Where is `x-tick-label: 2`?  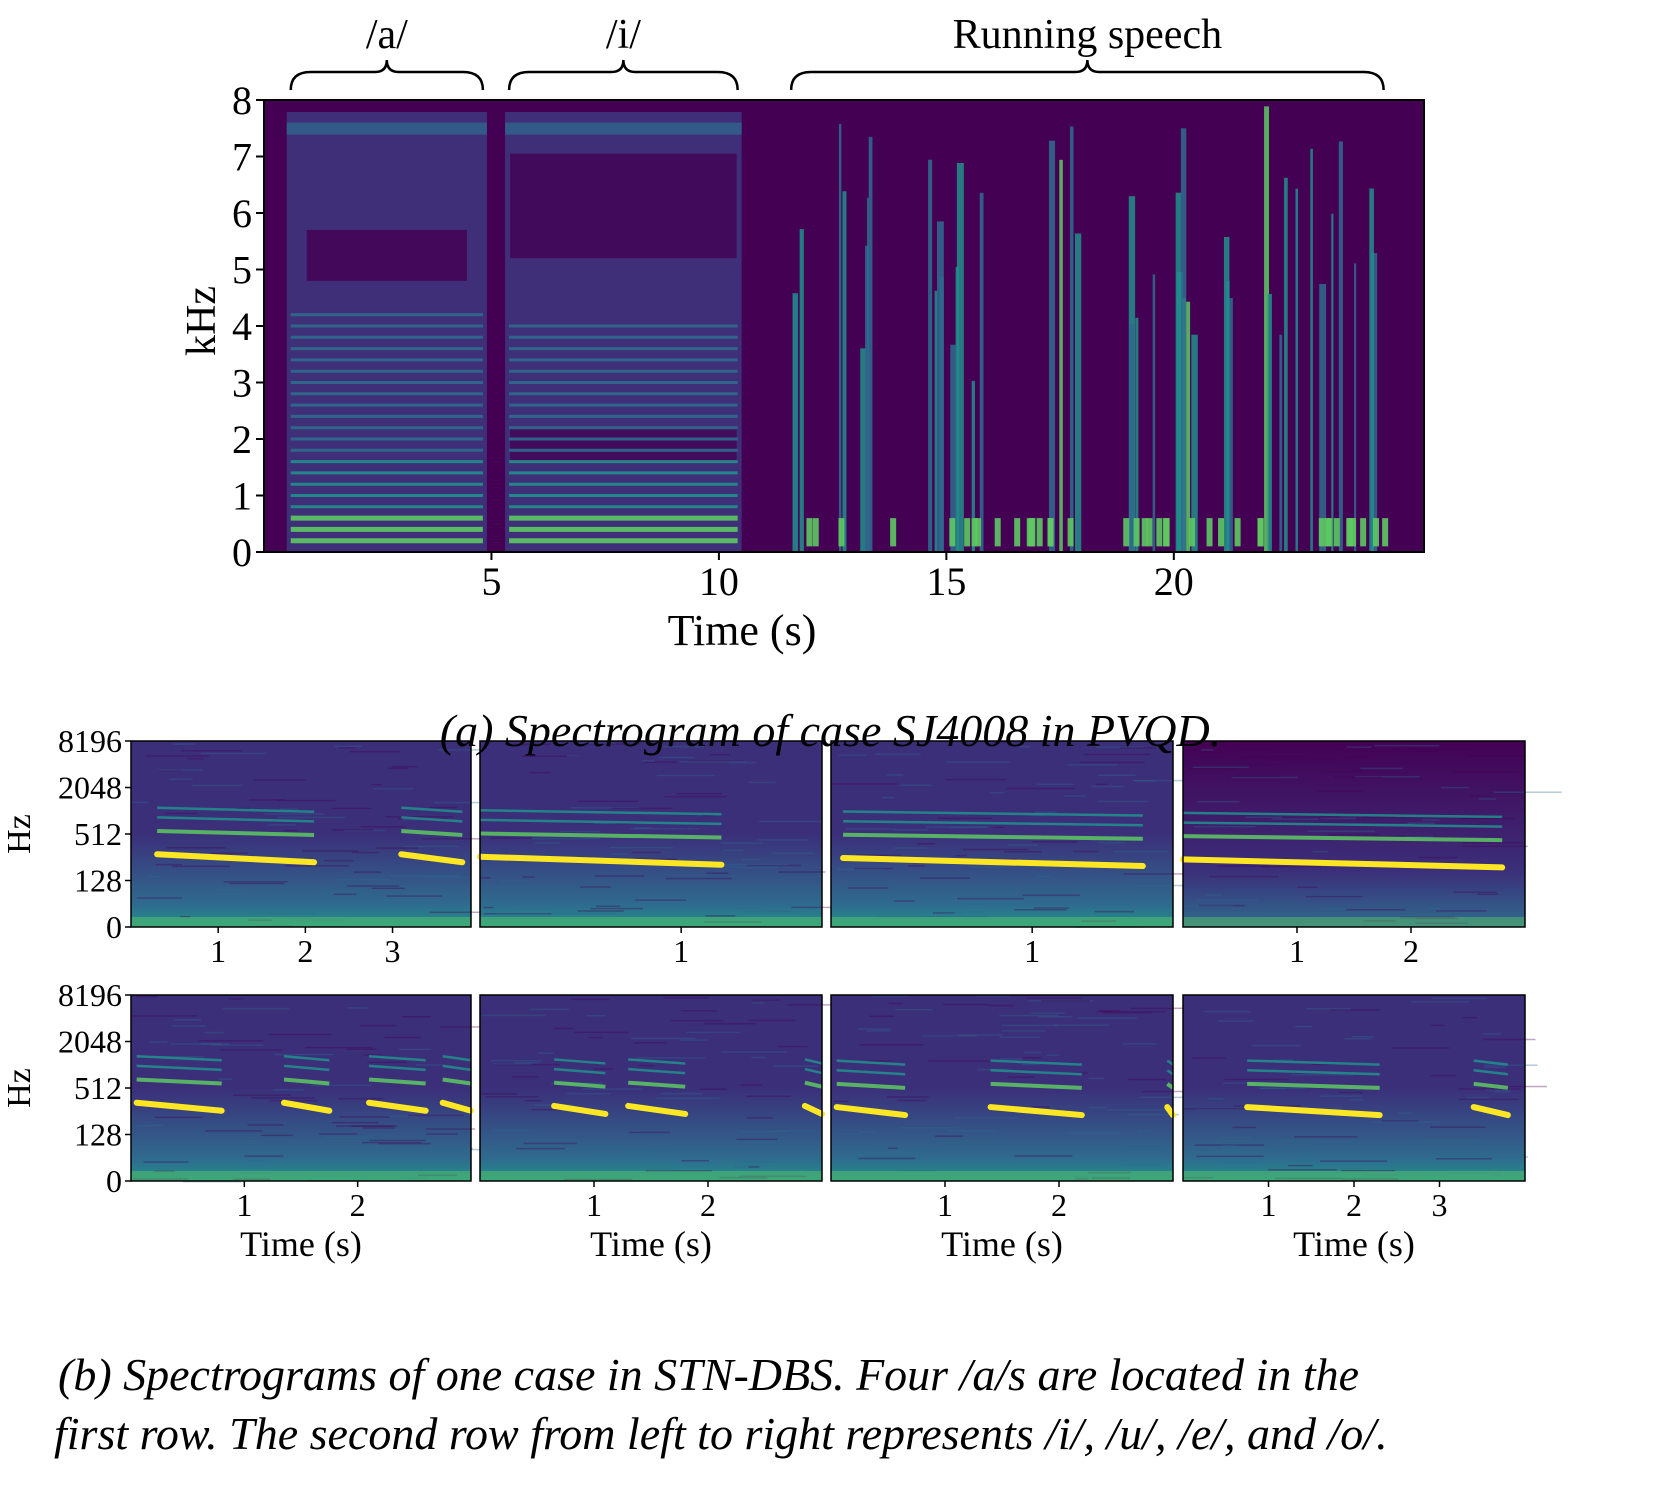 x-tick-label: 2 is located at coordinates (358, 1205).